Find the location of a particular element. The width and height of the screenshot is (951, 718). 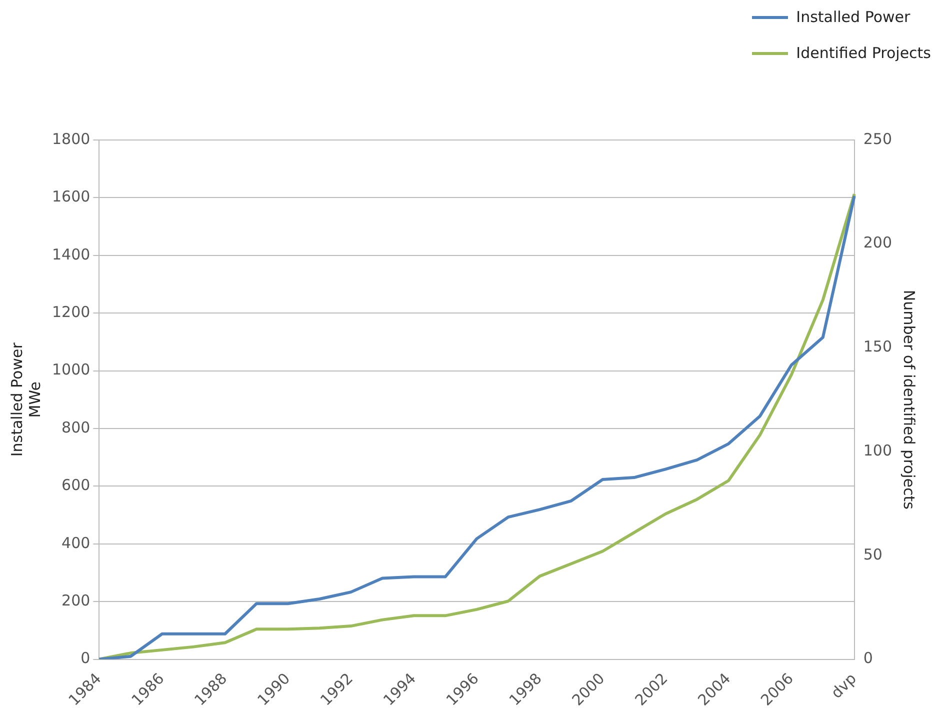

y-tick-label: 1400 is located at coordinates (71, 254).